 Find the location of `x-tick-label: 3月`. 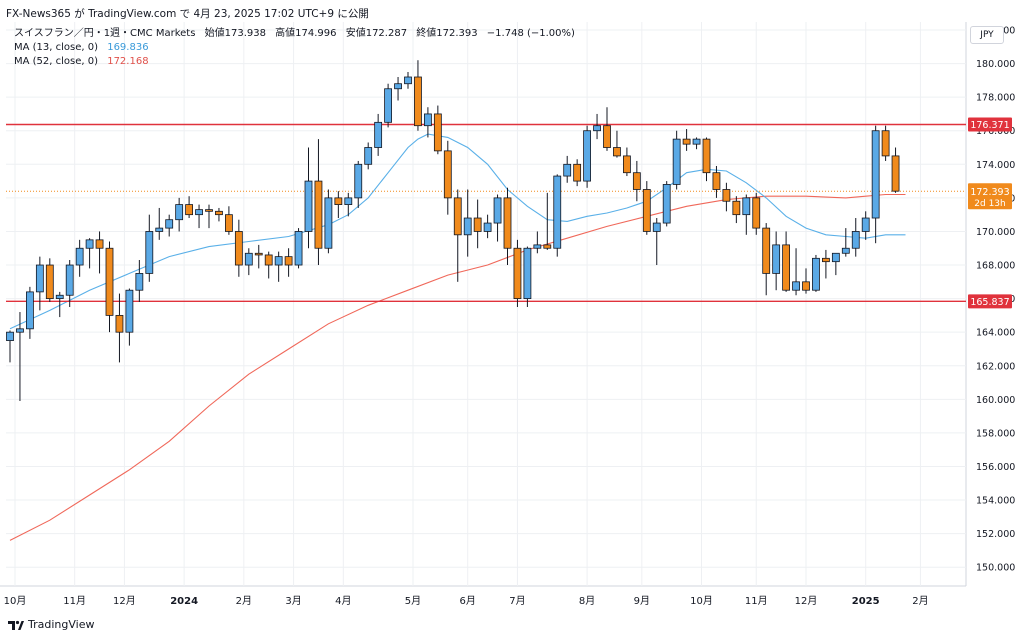

x-tick-label: 3月 is located at coordinates (293, 601).